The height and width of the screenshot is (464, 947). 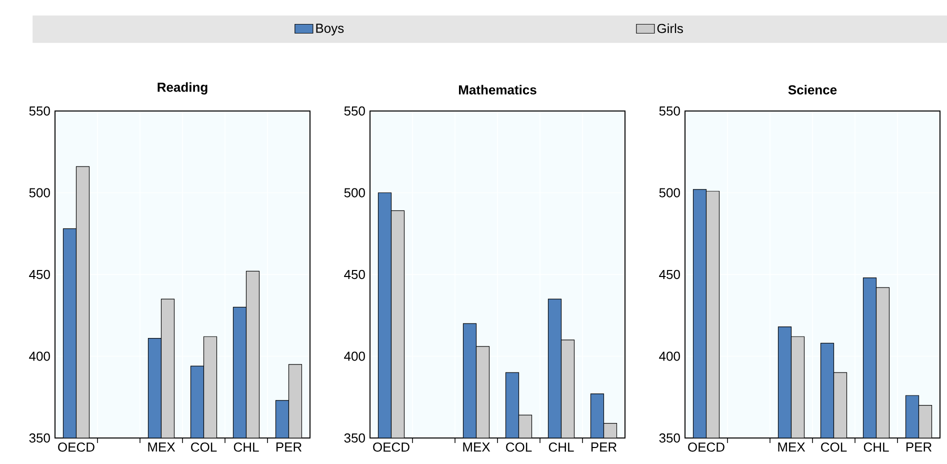 What do you see at coordinates (497, 89) in the screenshot?
I see `chart-title: Mathematics` at bounding box center [497, 89].